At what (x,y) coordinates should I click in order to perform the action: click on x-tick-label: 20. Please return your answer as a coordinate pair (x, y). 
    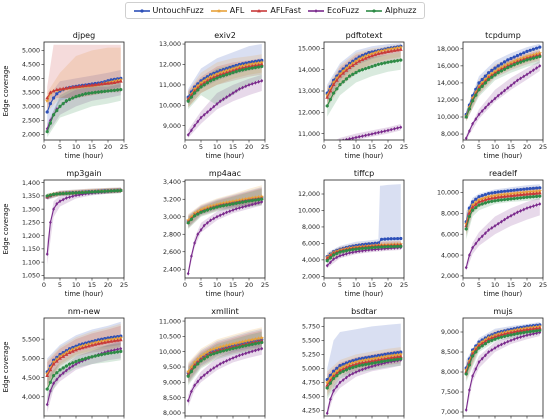
    Looking at the image, I should click on (249, 147).